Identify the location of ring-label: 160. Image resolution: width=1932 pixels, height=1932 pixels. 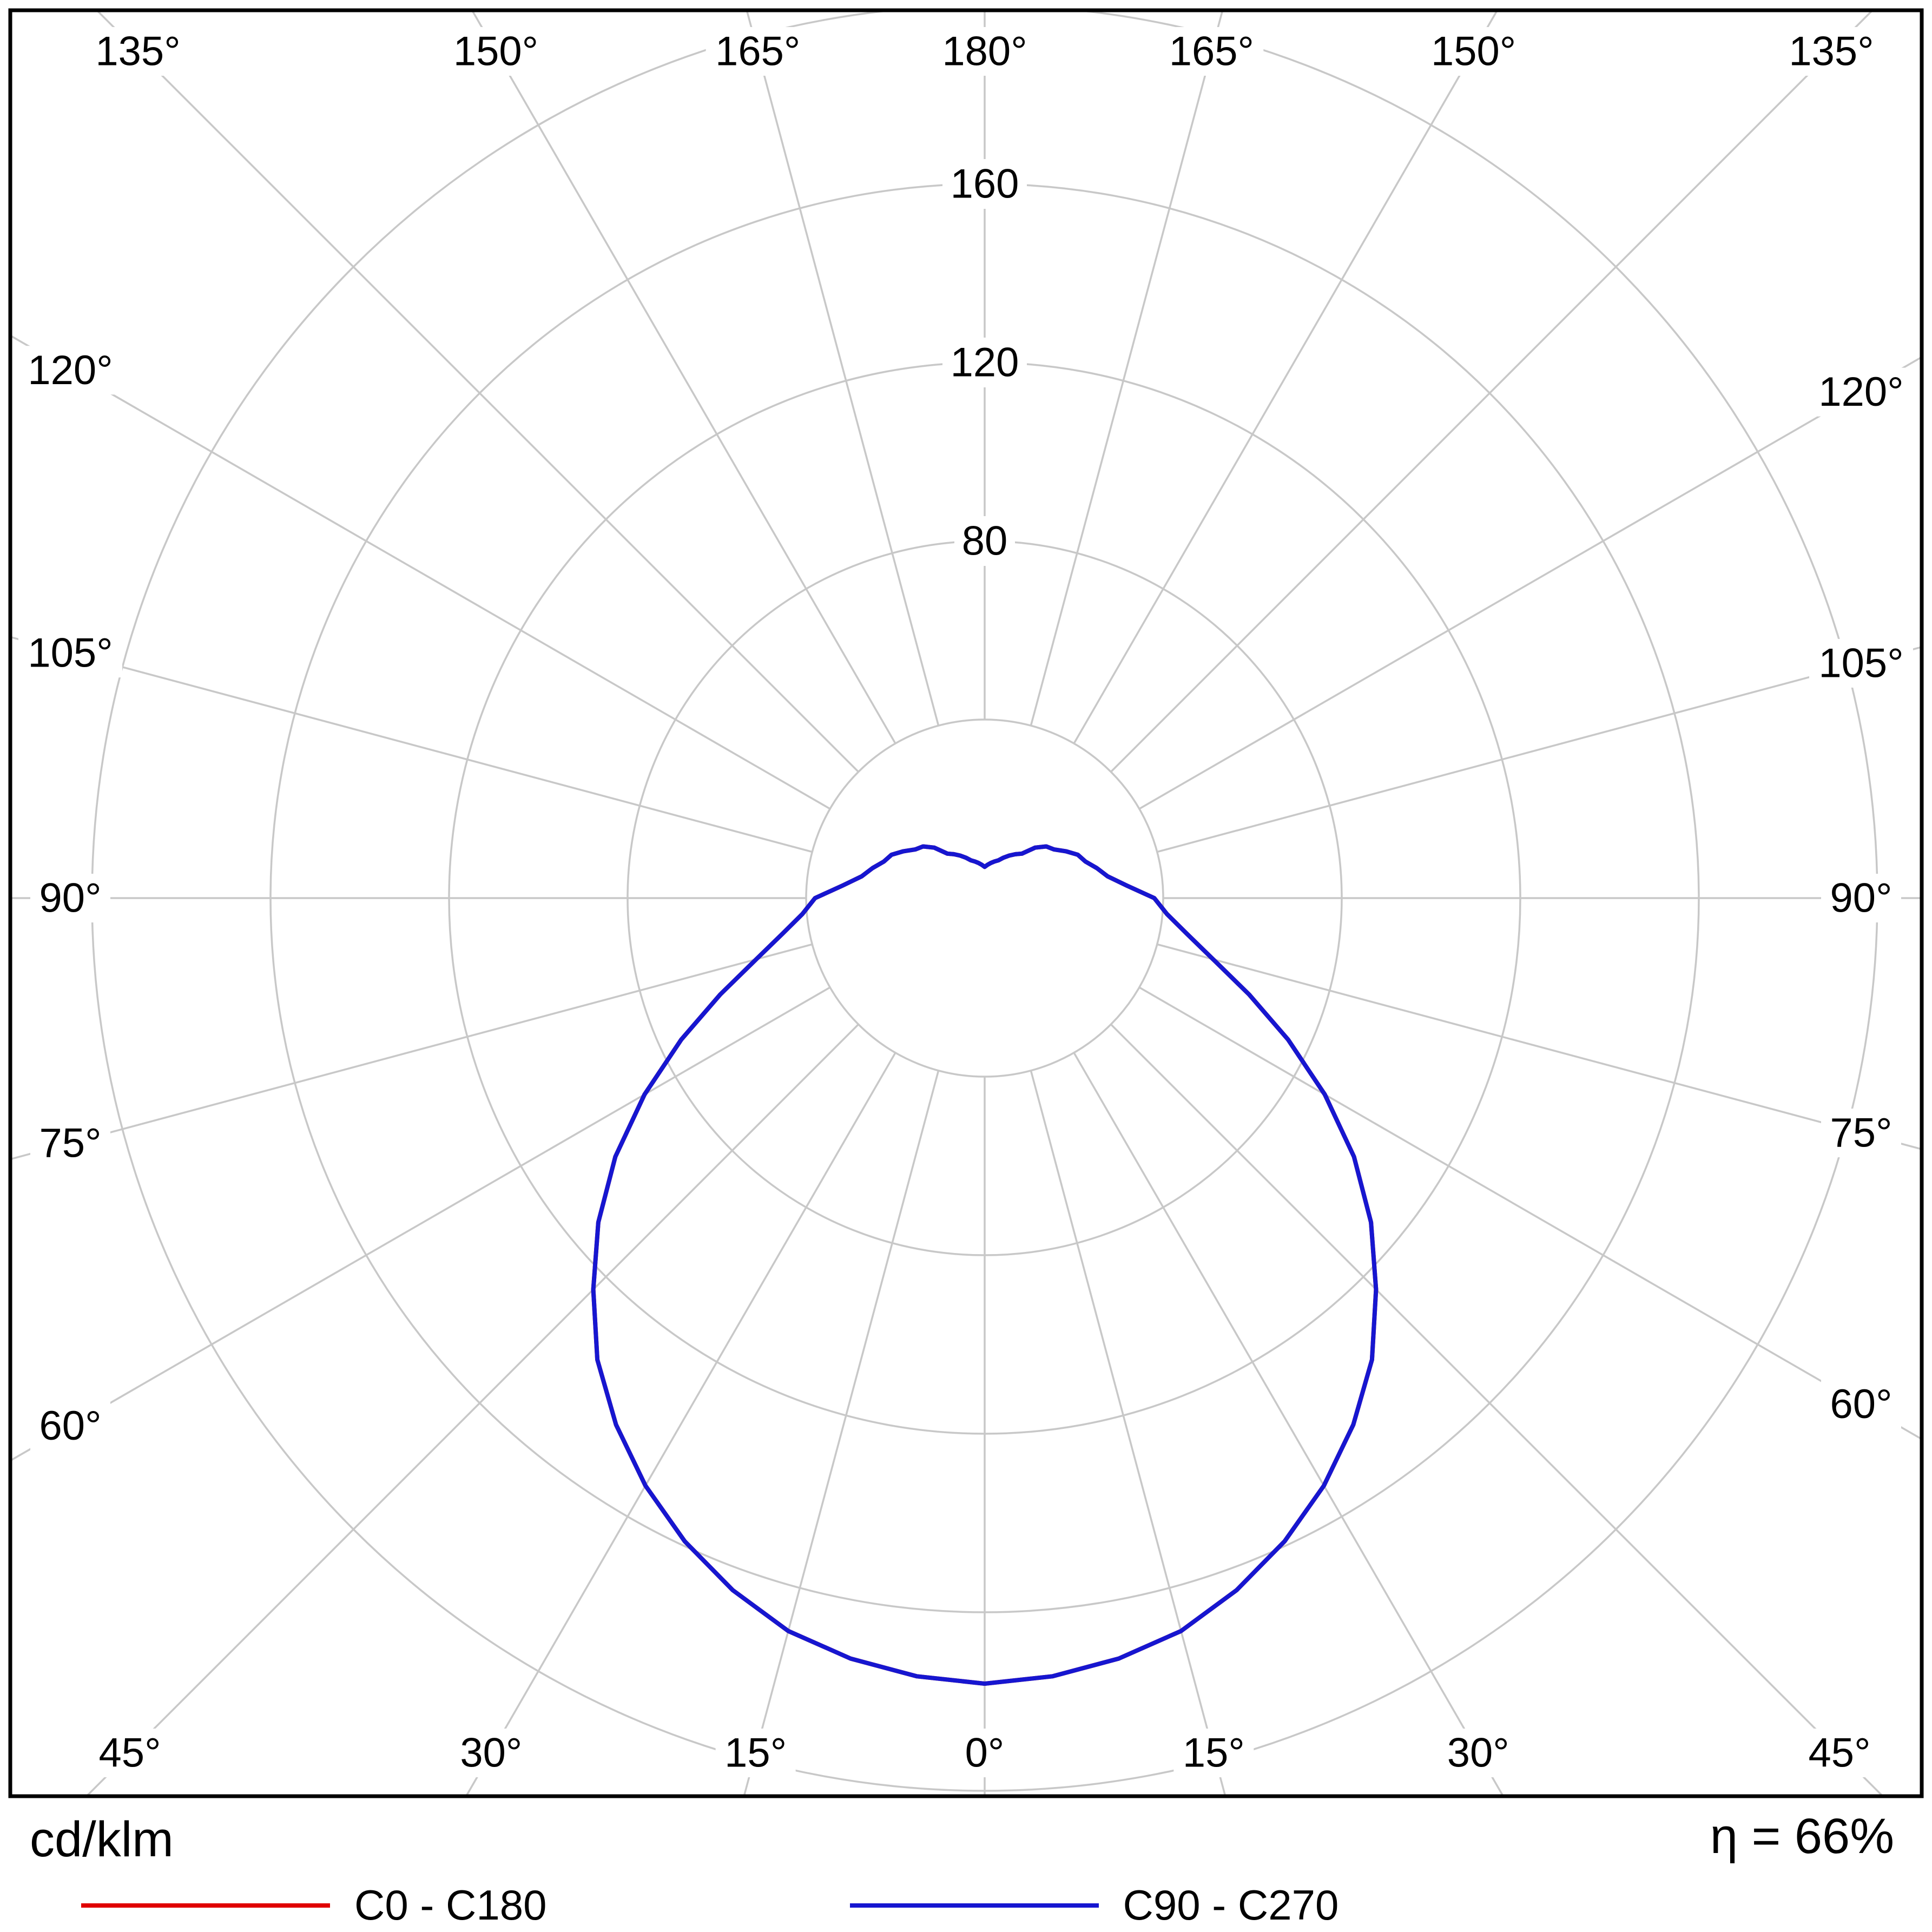
(985, 184).